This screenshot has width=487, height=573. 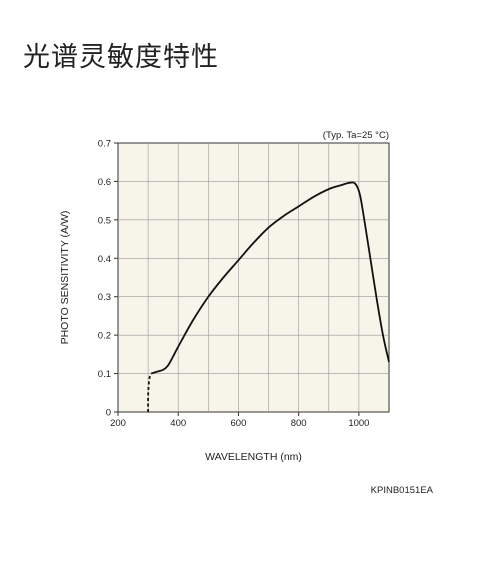 I want to click on x-tick-label: 200, so click(x=118, y=423).